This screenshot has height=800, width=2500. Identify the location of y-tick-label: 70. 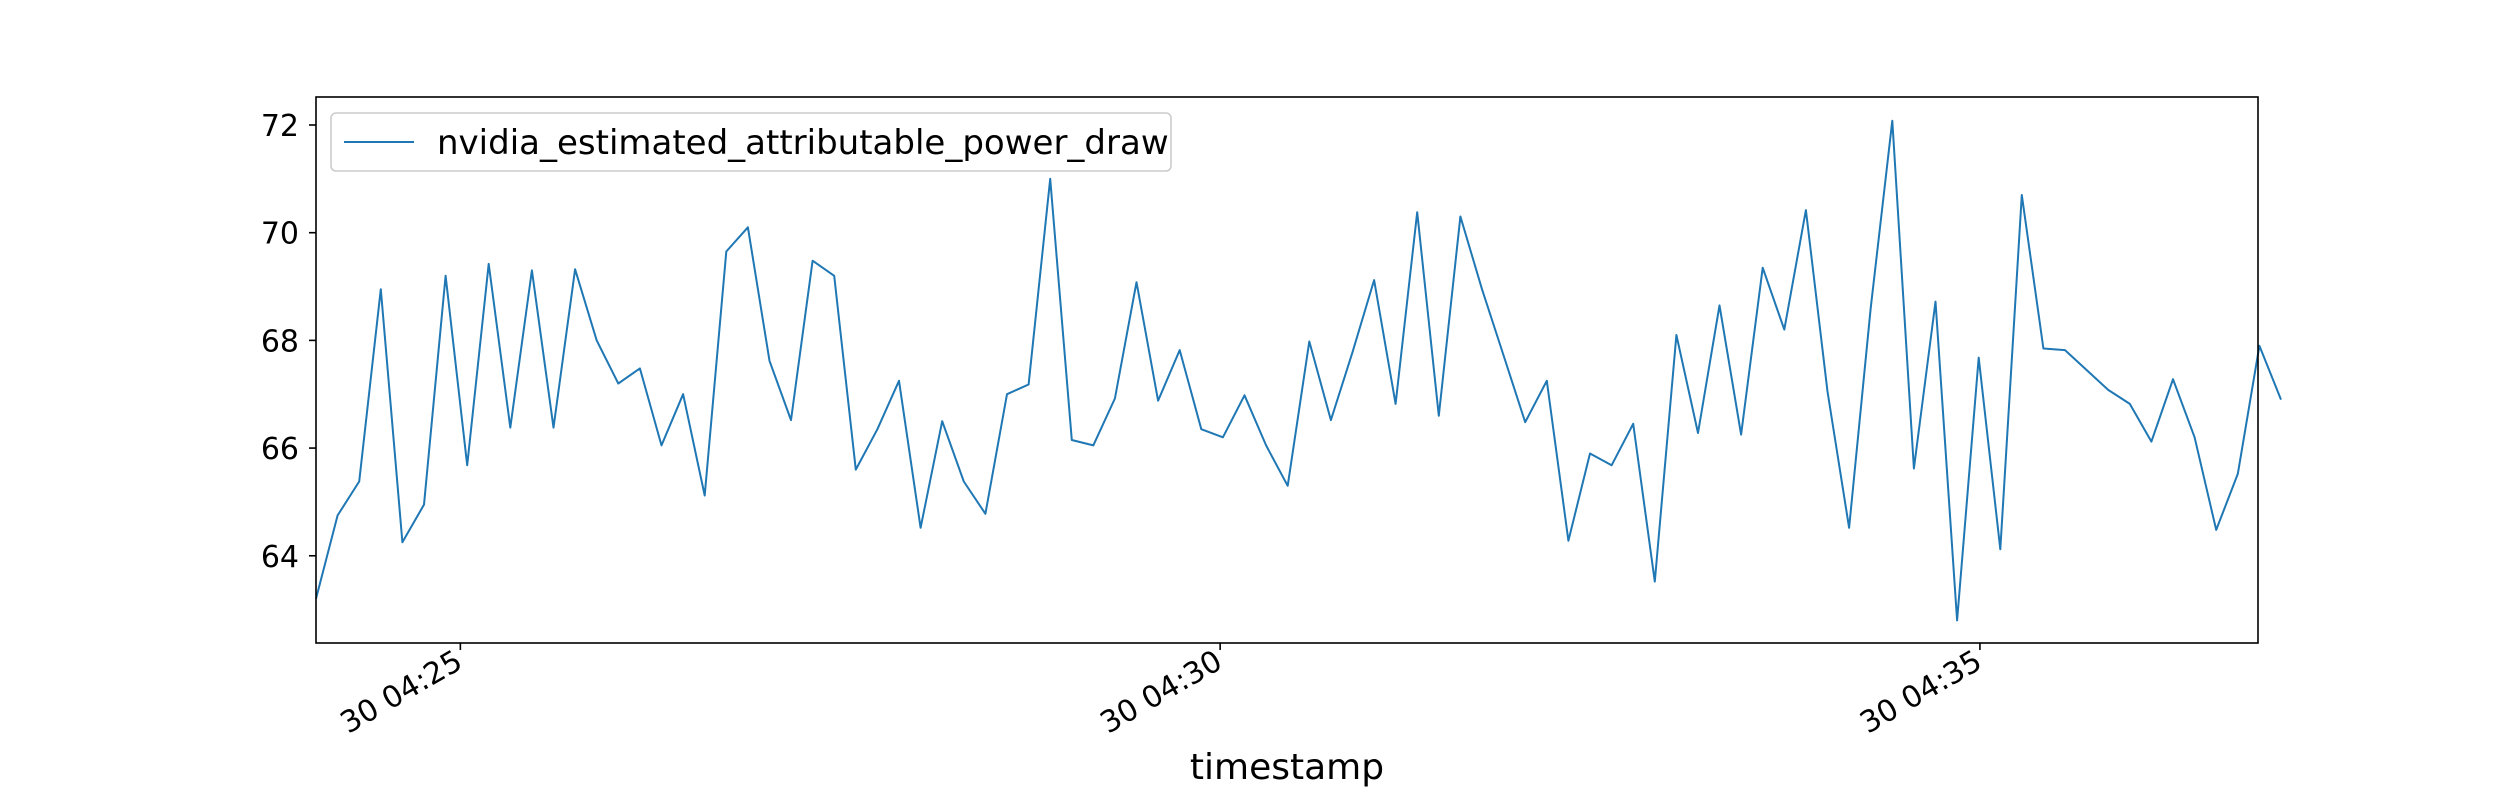
(280, 234).